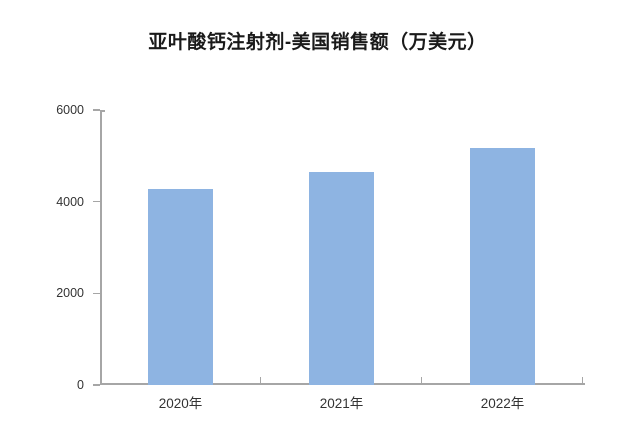 The height and width of the screenshot is (427, 635). I want to click on x-tick-label: 2020年, so click(180, 403).